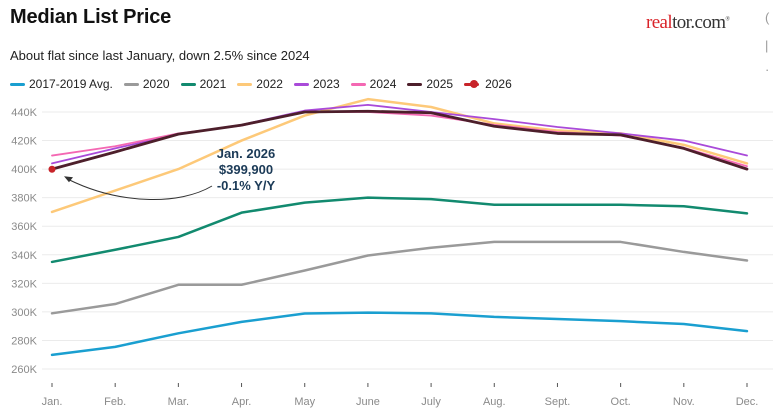  What do you see at coordinates (767, 17) in the screenshot?
I see `edge-glyph-1: (` at bounding box center [767, 17].